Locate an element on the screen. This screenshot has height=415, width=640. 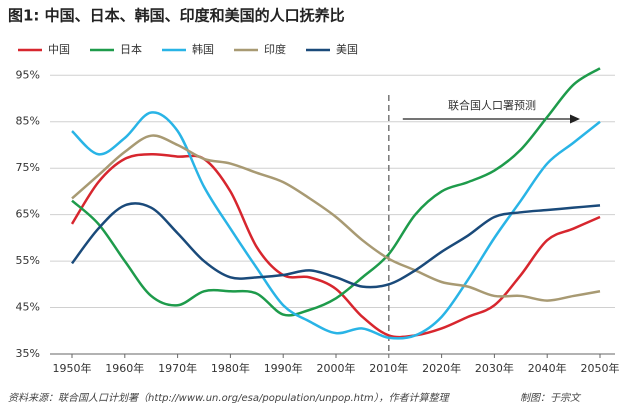
annotation: 联合国人口署预测 is located at coordinates (492, 105).